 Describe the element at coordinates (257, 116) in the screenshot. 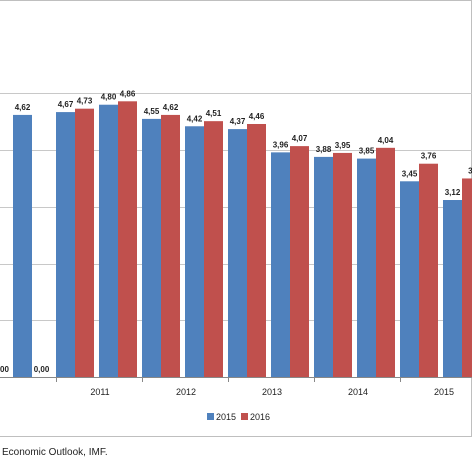

I see `data-label: 4,46` at that location.